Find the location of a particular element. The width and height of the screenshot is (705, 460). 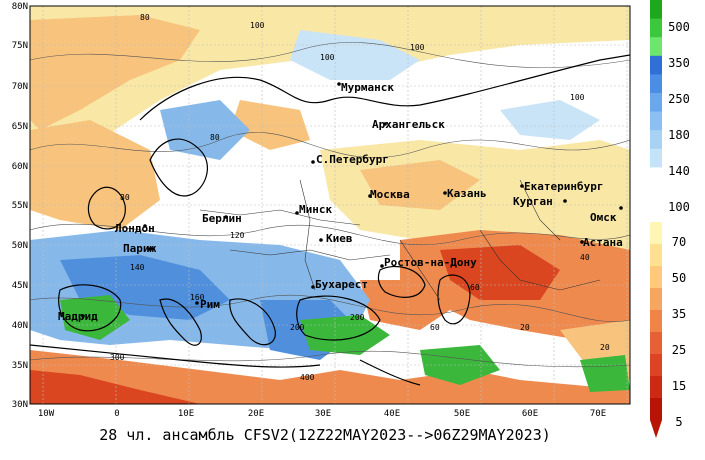

legend-lower is located at coordinates (656, 321).